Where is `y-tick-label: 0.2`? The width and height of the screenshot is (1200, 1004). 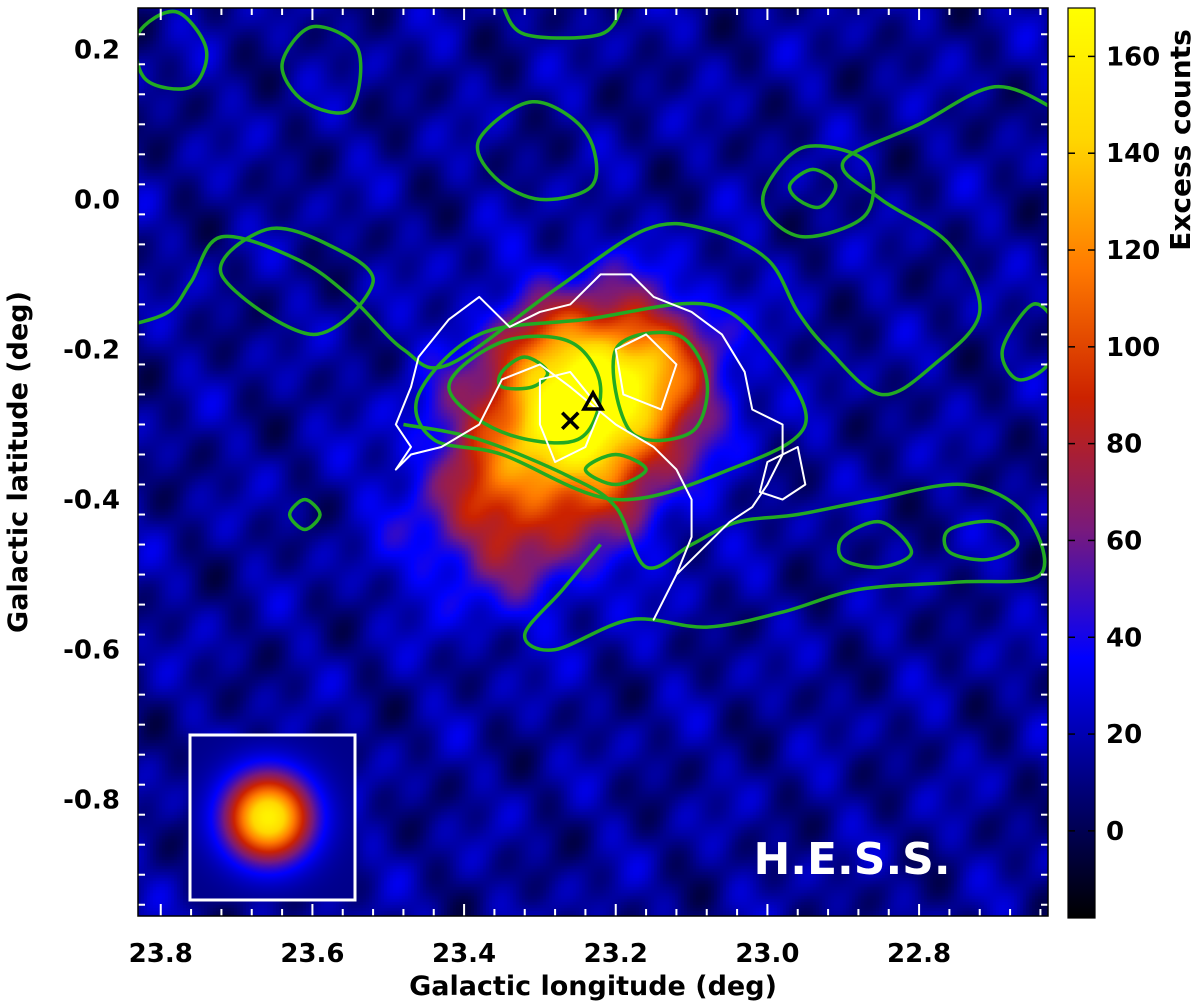
y-tick-label: 0.2 is located at coordinates (97, 50).